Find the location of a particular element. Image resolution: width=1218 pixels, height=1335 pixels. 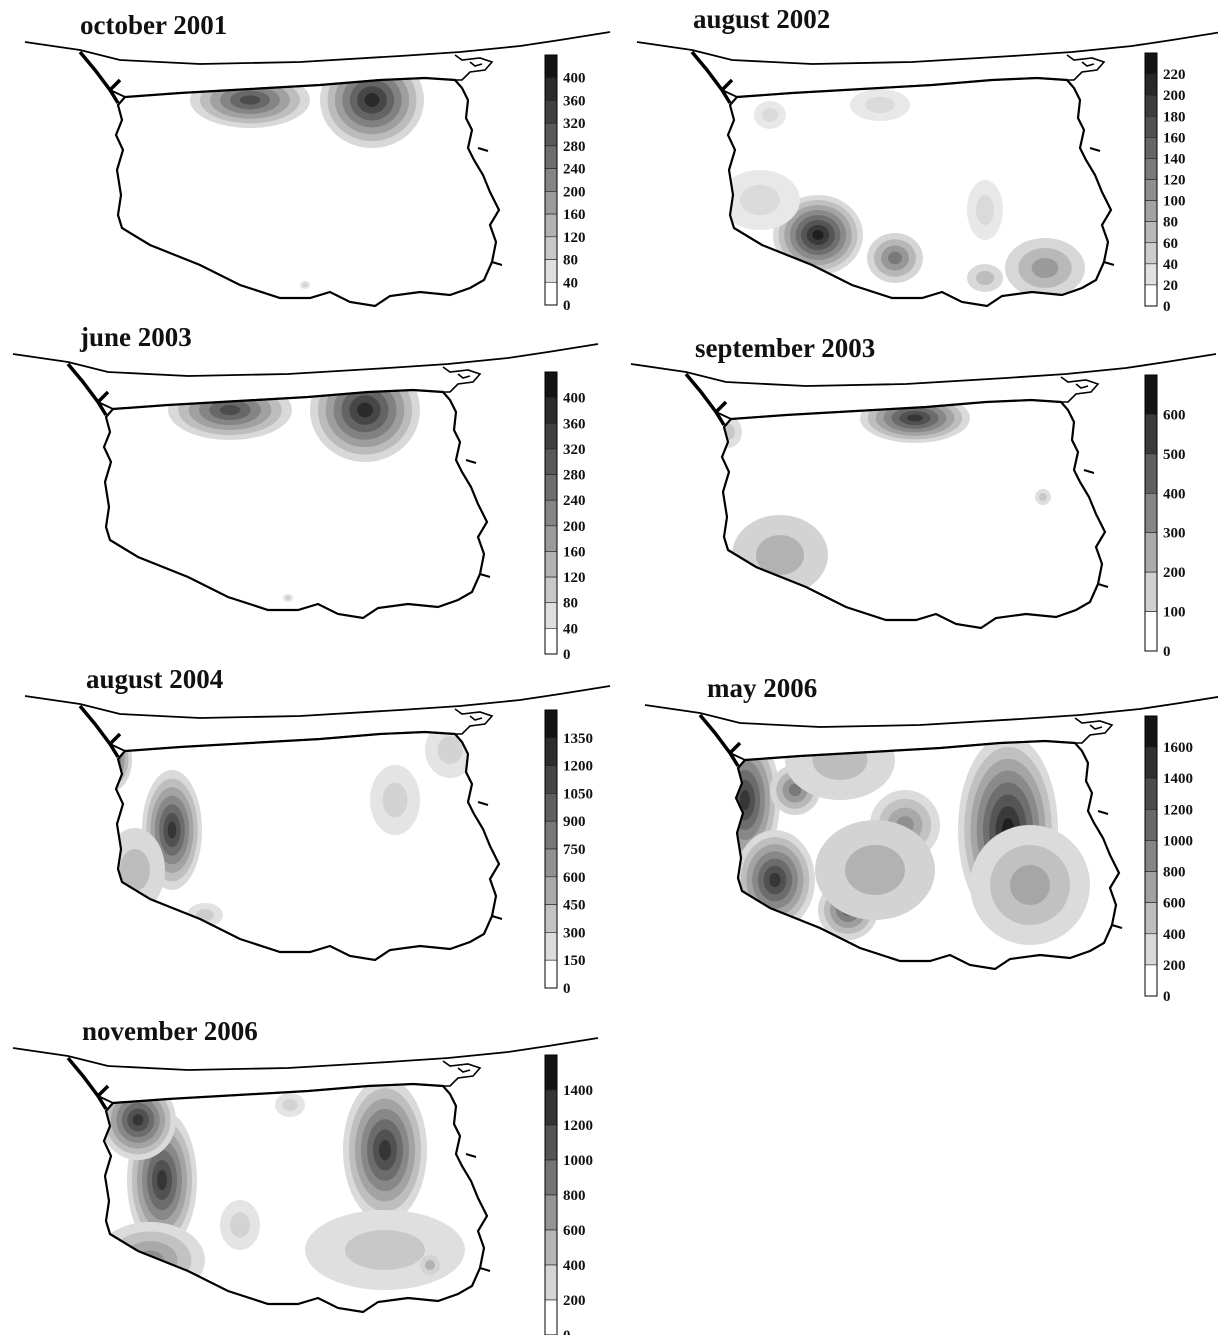

legend: 600 500 400 300 200 100 0 is located at coordinates (1165, 517).